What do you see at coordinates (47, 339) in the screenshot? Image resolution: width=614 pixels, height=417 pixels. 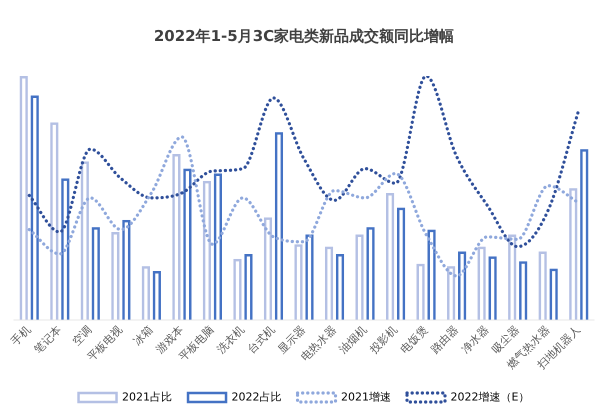 I see `x-tick-label: 笔记本` at bounding box center [47, 339].